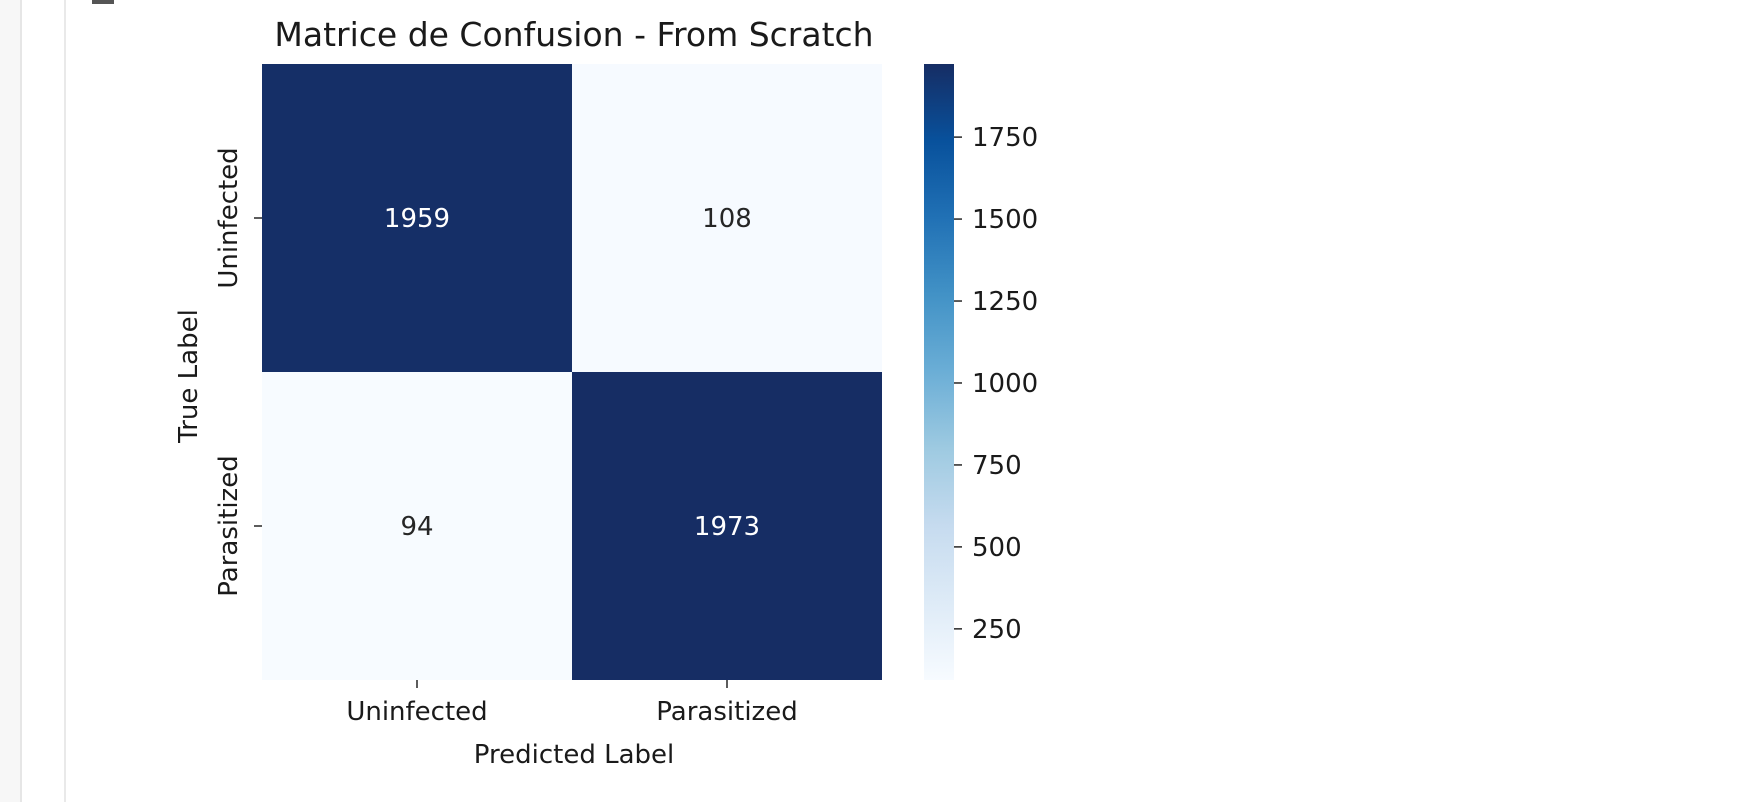 The height and width of the screenshot is (802, 1738). What do you see at coordinates (1005, 138) in the screenshot?
I see `colorbar-tick-label: 1750` at bounding box center [1005, 138].